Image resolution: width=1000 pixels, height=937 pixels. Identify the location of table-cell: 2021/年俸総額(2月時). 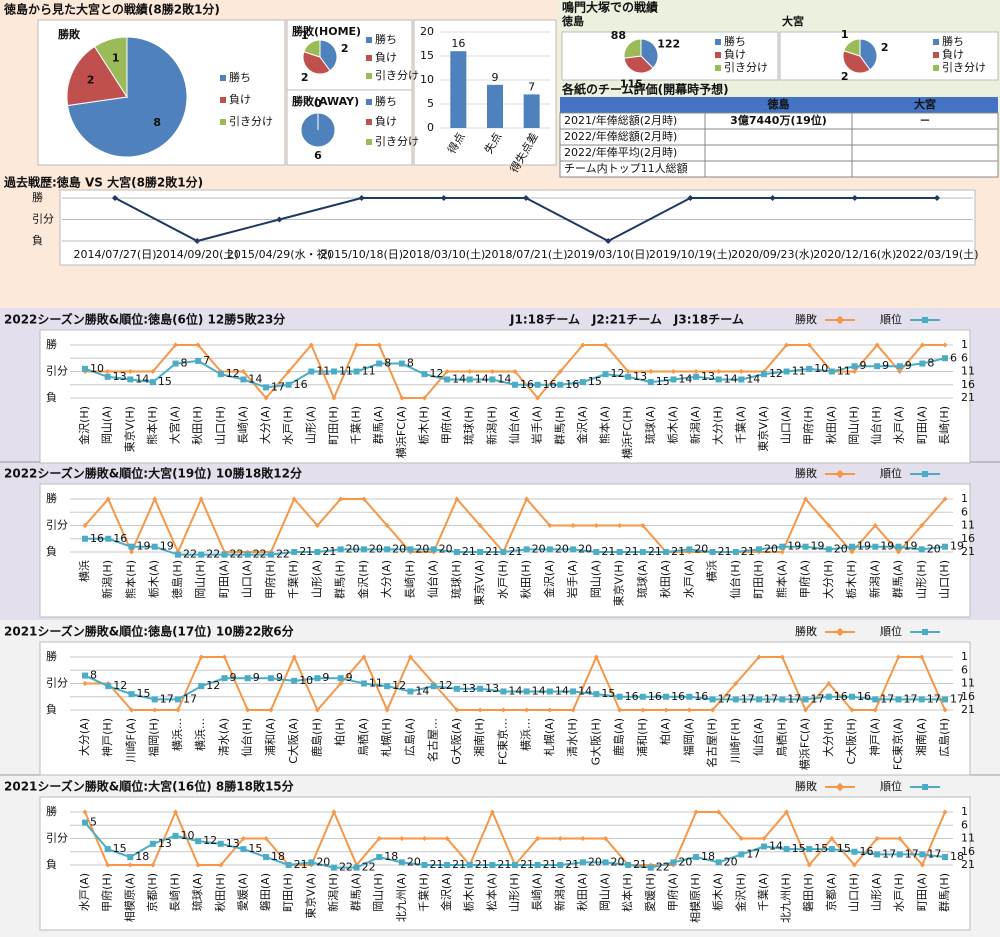
(620, 120).